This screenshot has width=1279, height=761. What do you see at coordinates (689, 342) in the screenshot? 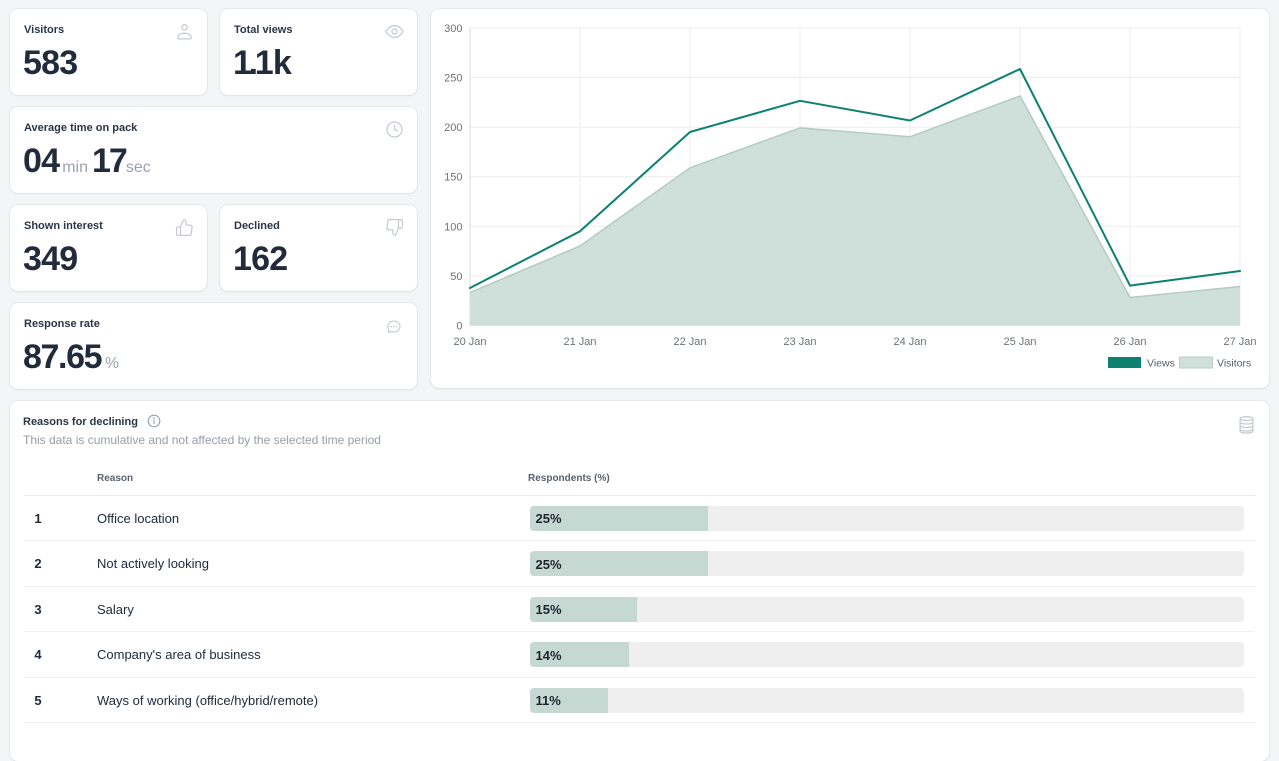
I see `svg-text: 22 Jan` at bounding box center [689, 342].